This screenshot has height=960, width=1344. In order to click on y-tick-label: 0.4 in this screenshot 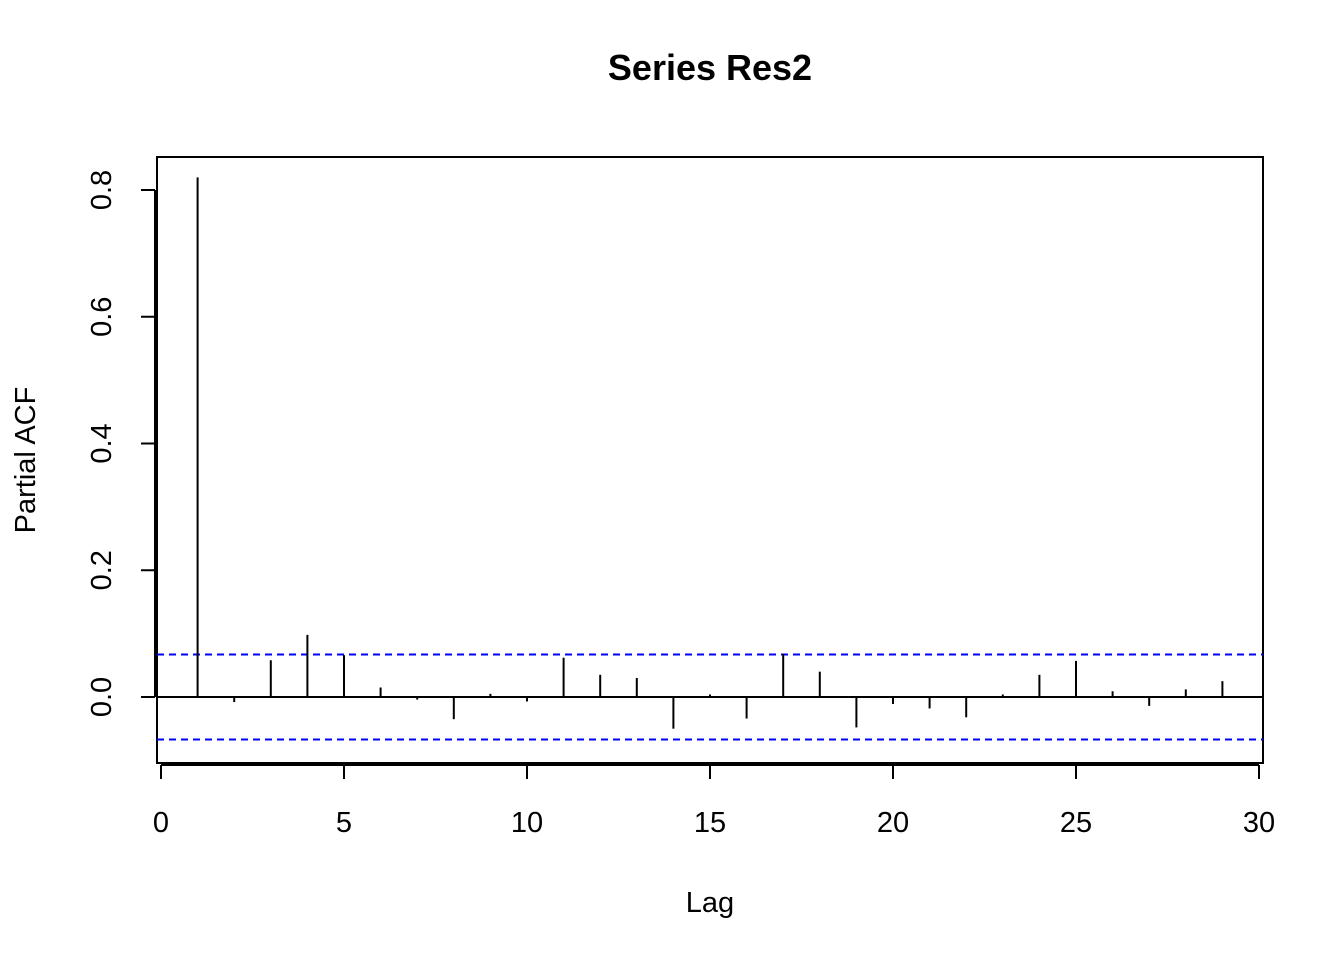, I will do `click(102, 443)`.